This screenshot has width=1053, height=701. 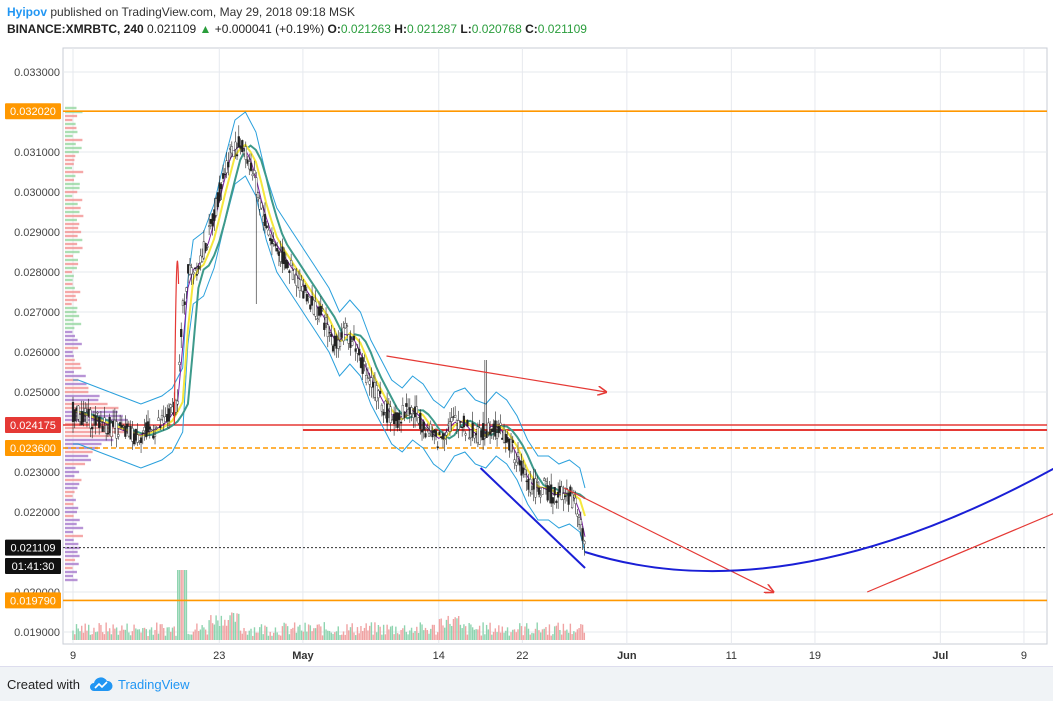 What do you see at coordinates (432, 29) in the screenshot?
I see `high-value: 0.021287` at bounding box center [432, 29].